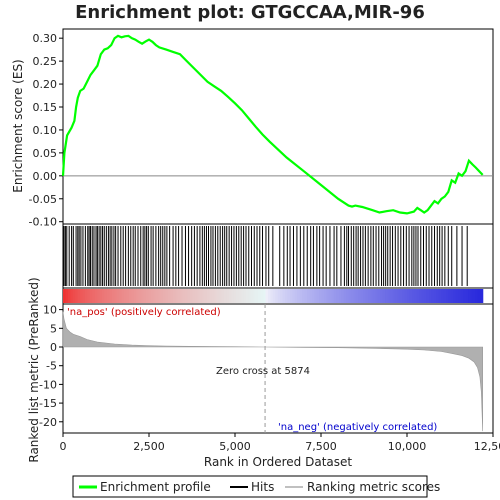 This screenshot has width=500, height=500. What do you see at coordinates (262, 487) in the screenshot?
I see `legend-hits-label: Hits` at bounding box center [262, 487].